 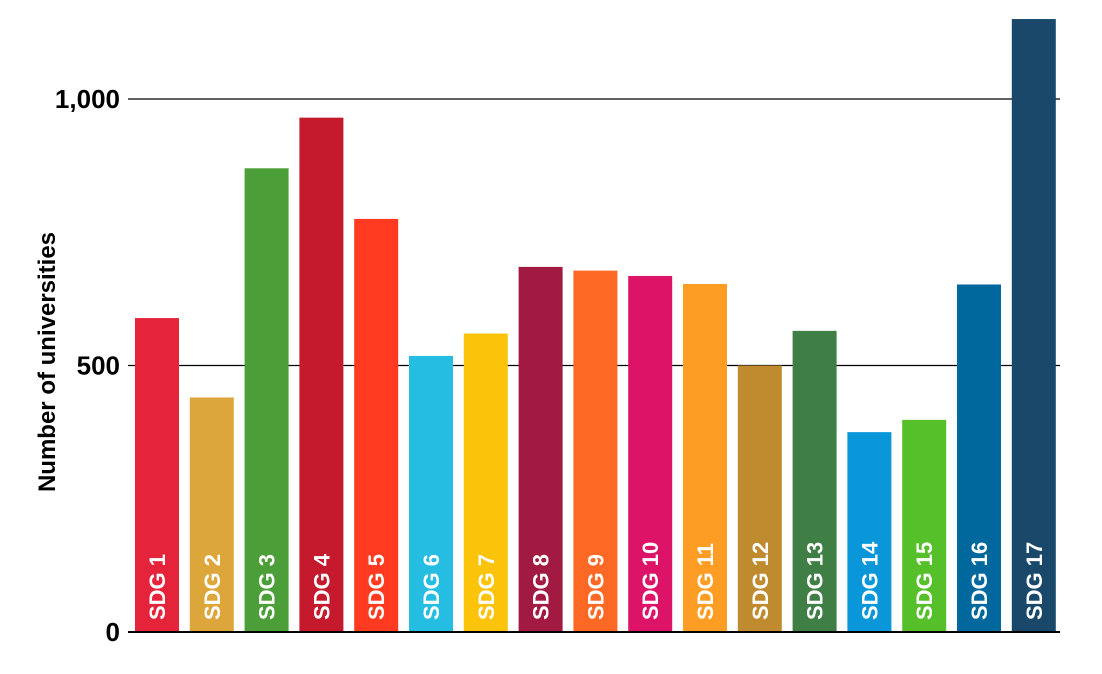 What do you see at coordinates (376, 587) in the screenshot?
I see `bar-category-label: SDG 5` at bounding box center [376, 587].